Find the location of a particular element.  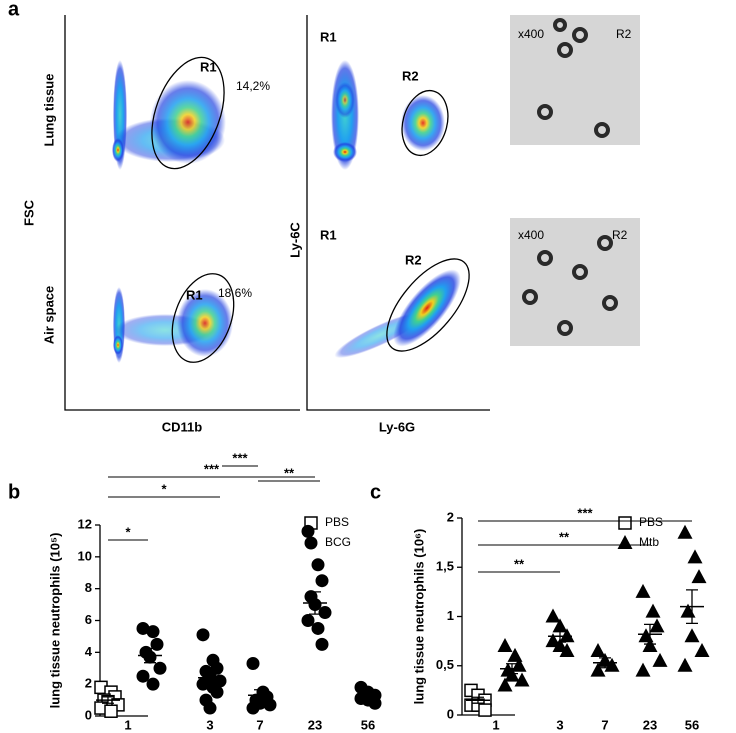

panel-label: b is located at coordinates (14, 492).